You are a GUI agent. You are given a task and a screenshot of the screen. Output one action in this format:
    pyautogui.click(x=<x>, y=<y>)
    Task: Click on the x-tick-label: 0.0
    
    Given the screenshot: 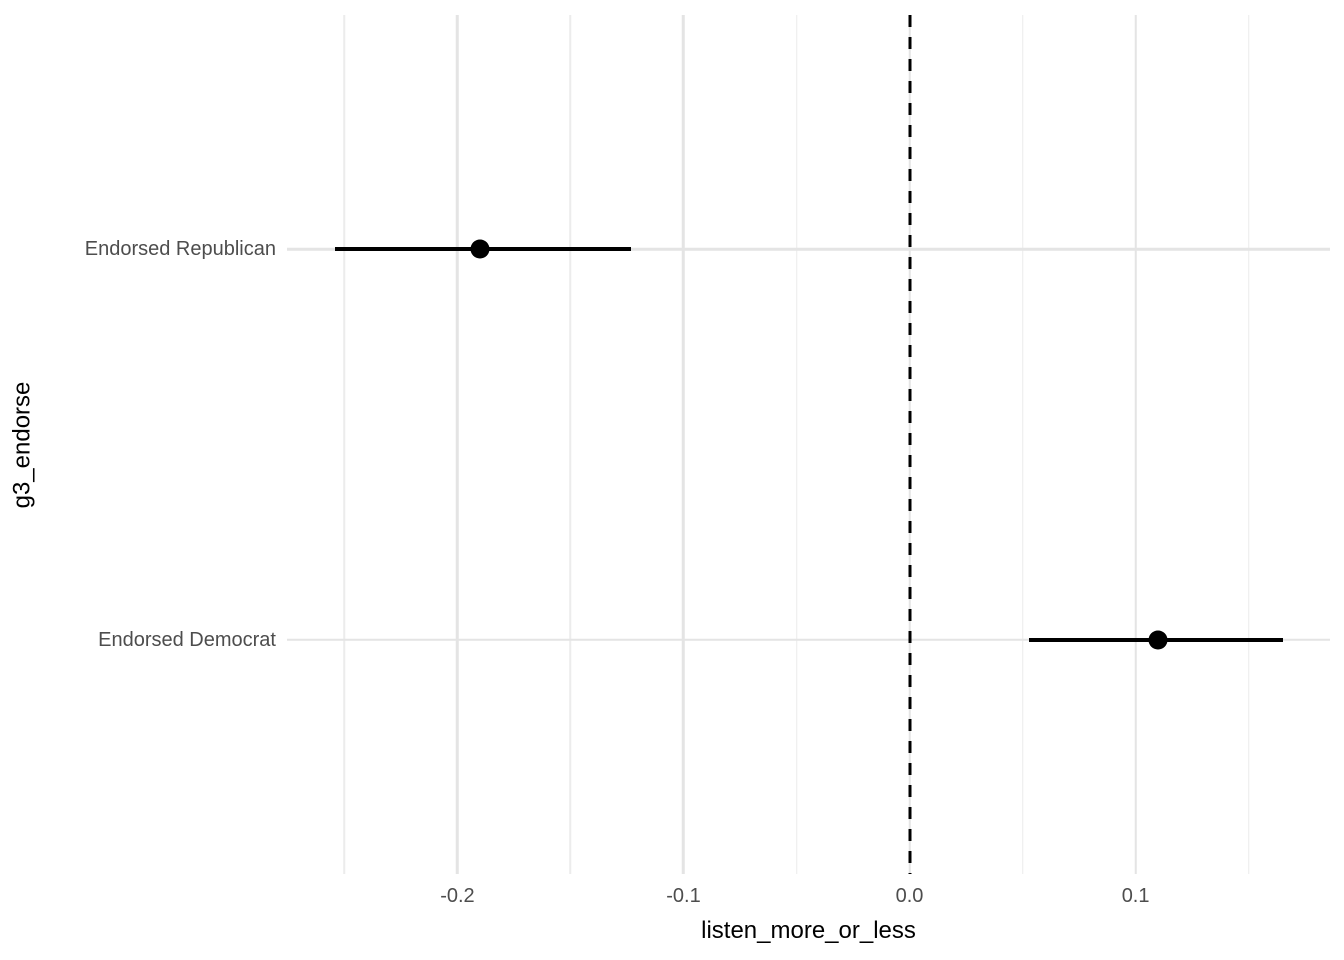 What is the action you would take?
    pyautogui.click(x=909, y=896)
    